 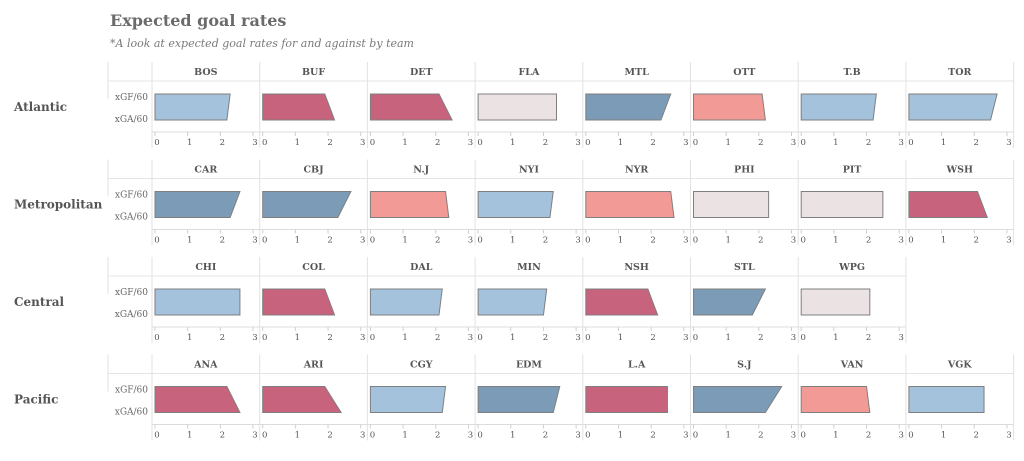 I want to click on team-label: DAL, so click(x=421, y=267).